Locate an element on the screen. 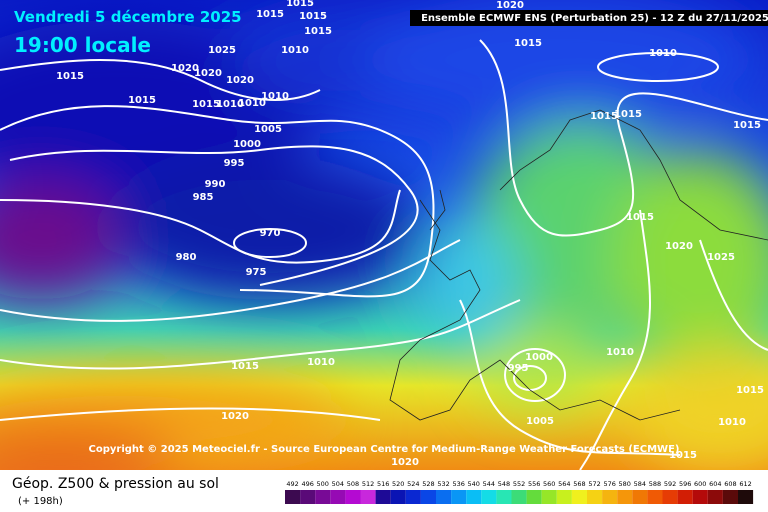 The width and height of the screenshot is (768, 512). colorbar-label: 592 is located at coordinates (670, 484).